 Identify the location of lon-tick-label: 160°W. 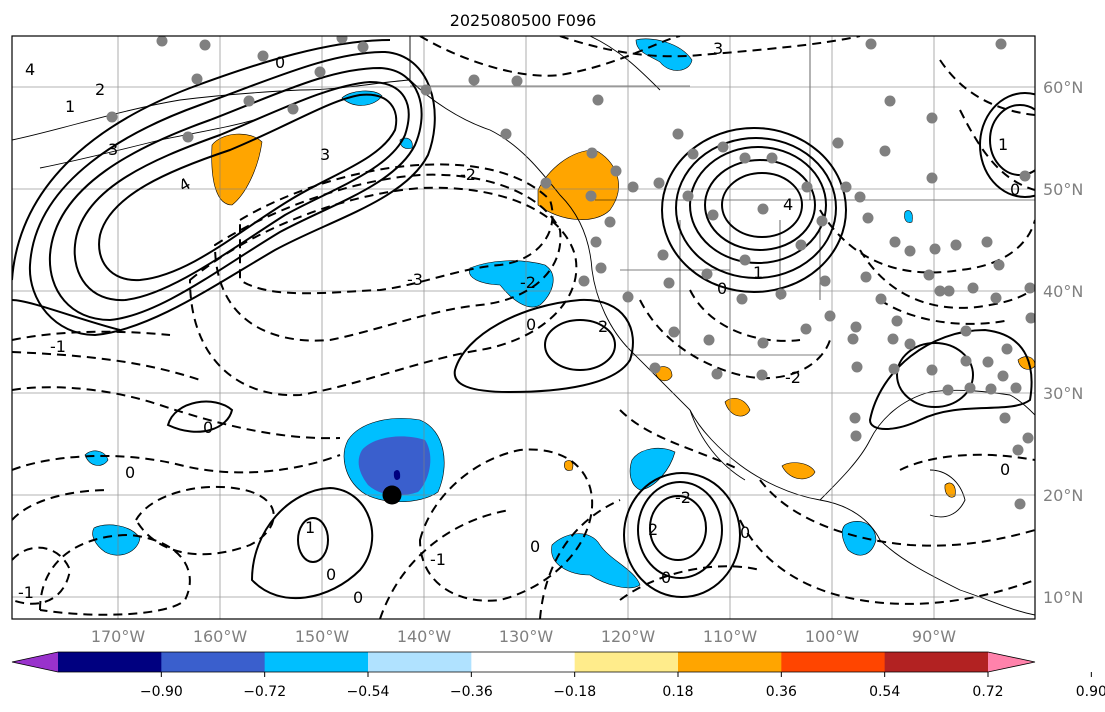
(220, 636).